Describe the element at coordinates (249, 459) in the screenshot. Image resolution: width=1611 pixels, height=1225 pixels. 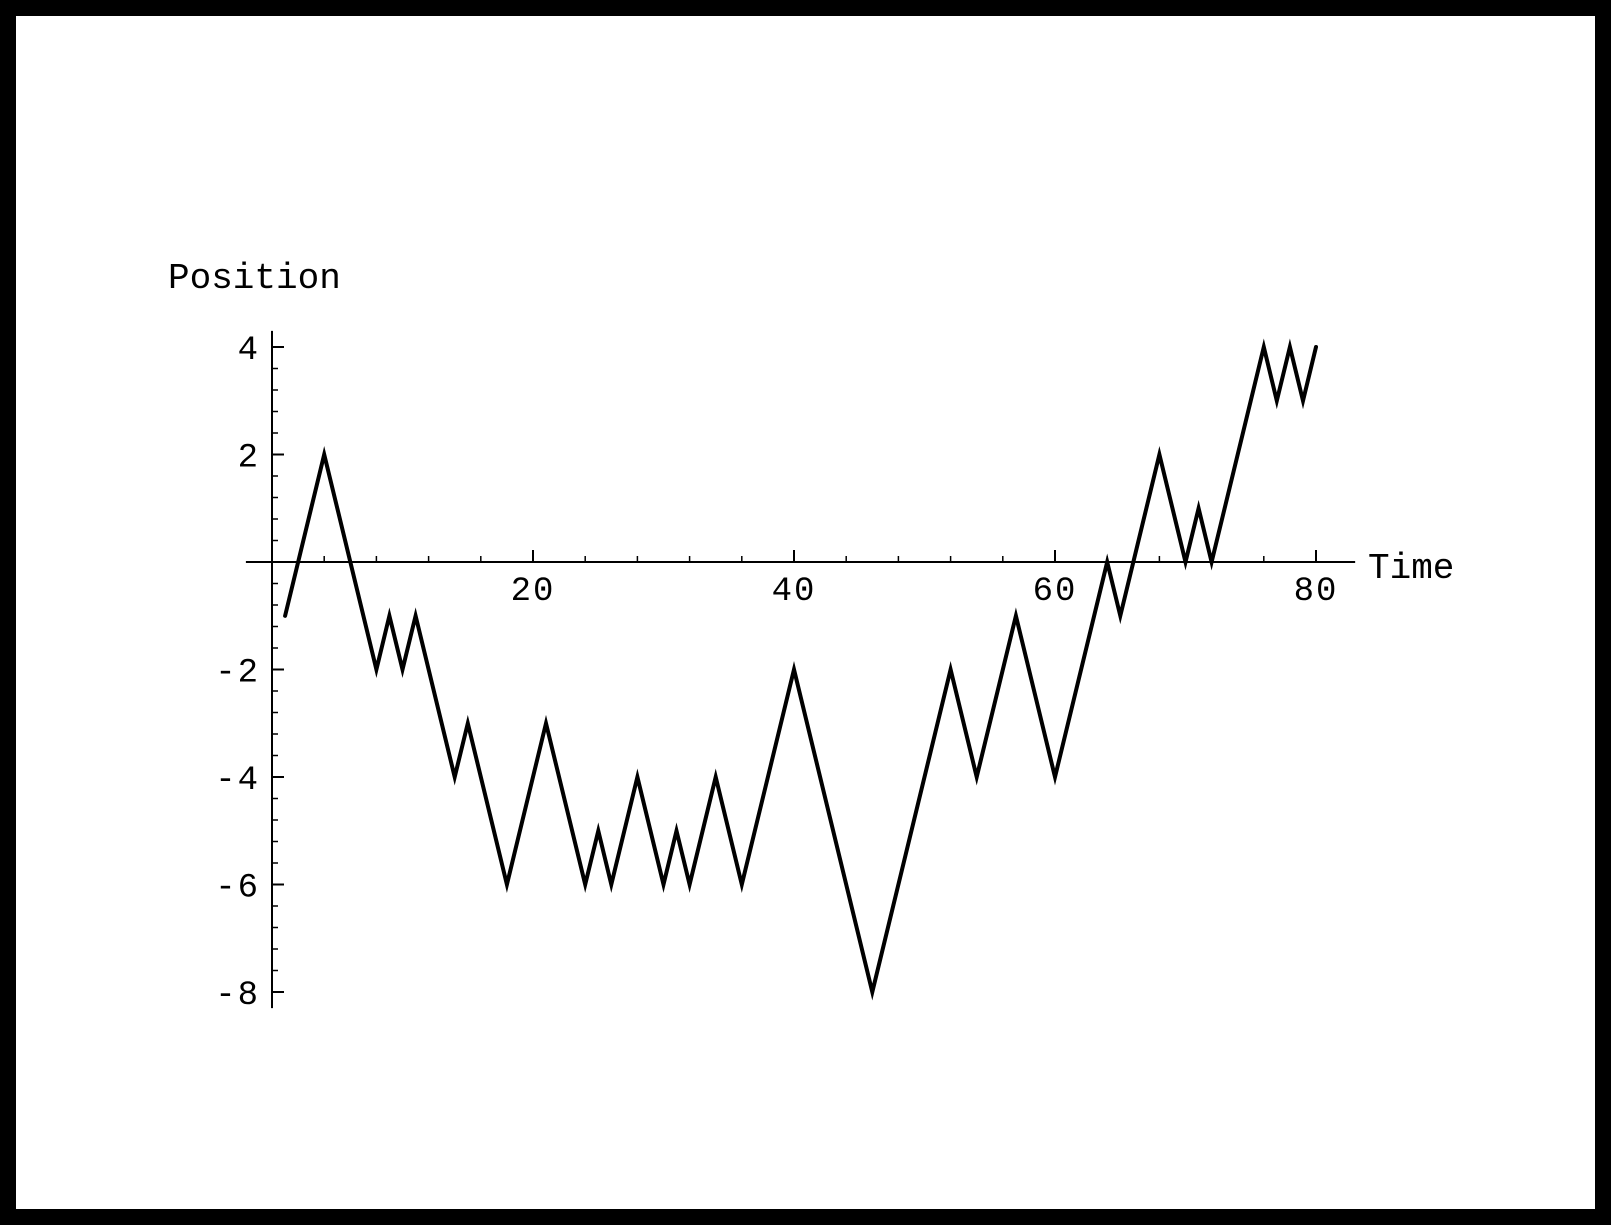
I see `y-tick-label: 2` at that location.